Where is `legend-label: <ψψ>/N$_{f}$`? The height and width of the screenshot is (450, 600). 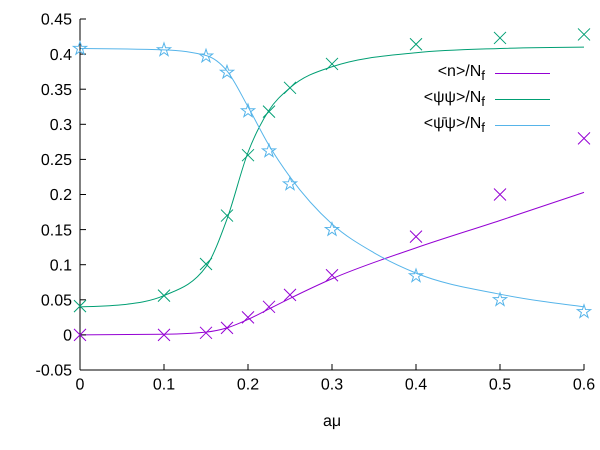
legend-label: <ψψ>/N$_{f}$ is located at coordinates (454, 99).